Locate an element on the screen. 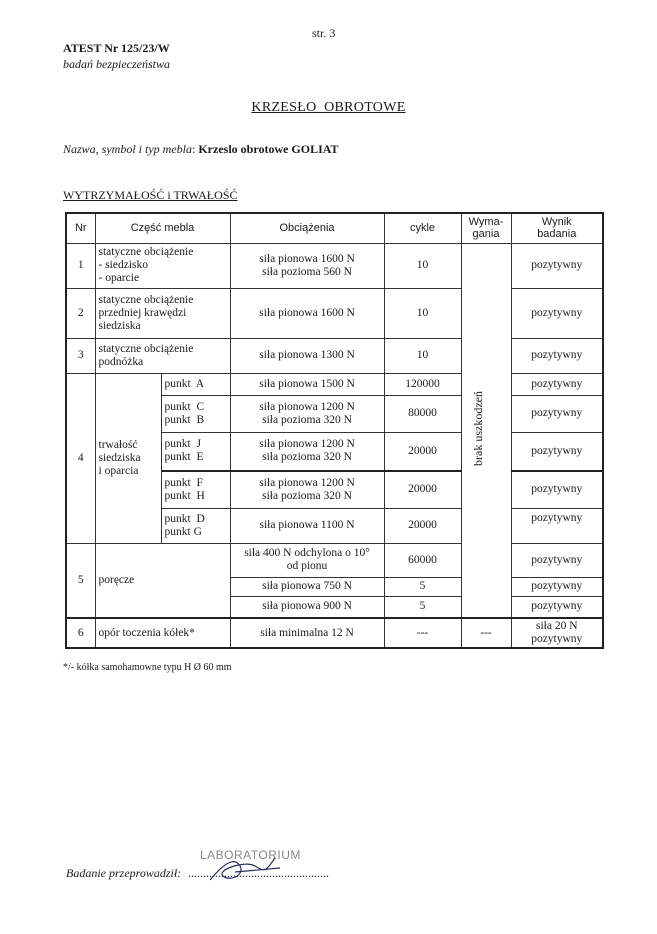 The image size is (657, 934). cell-cycles: 80000 is located at coordinates (422, 413).